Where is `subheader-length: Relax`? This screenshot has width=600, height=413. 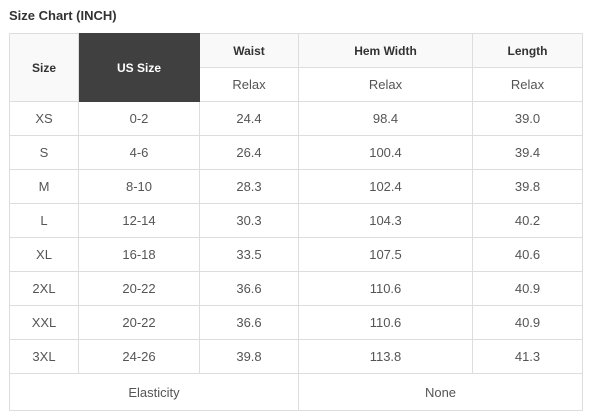
subheader-length: Relax is located at coordinates (527, 84).